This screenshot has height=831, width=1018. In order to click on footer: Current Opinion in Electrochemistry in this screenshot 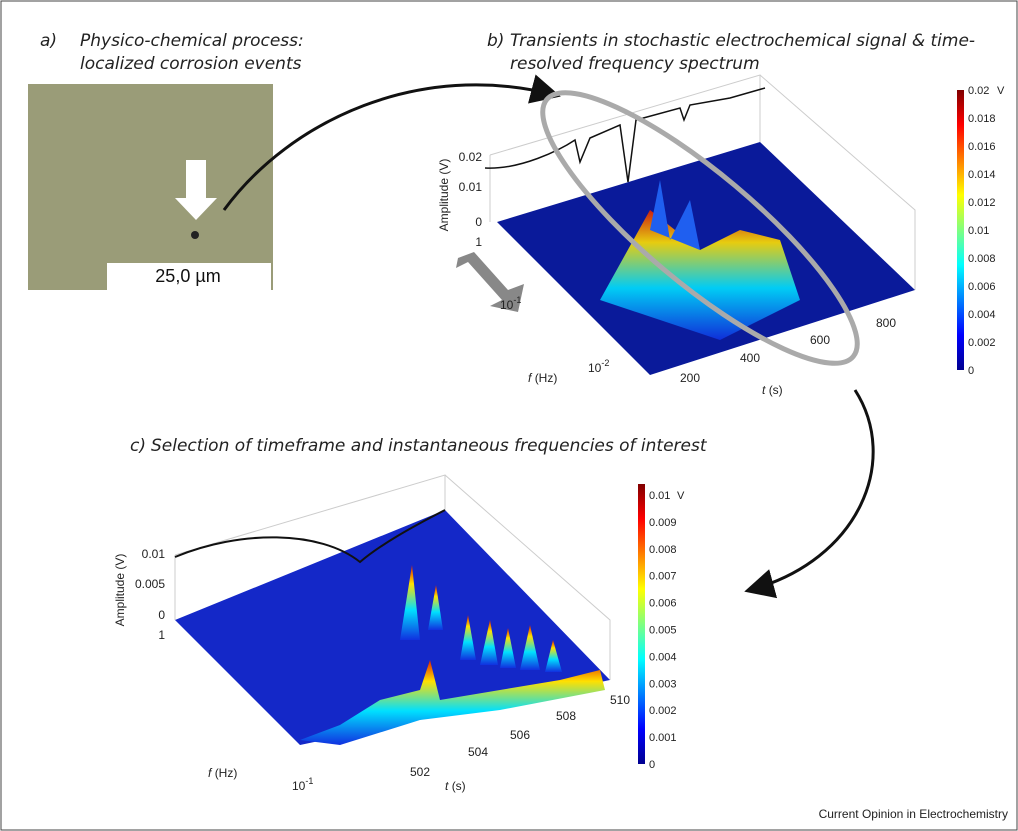, I will do `click(913, 814)`.